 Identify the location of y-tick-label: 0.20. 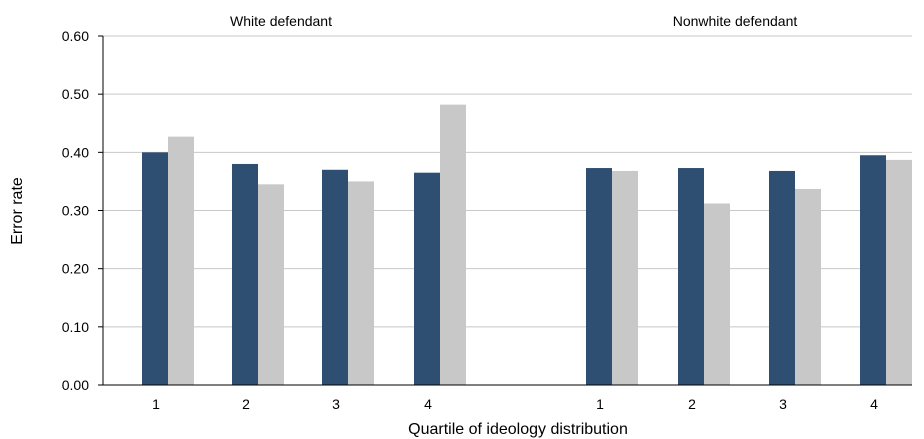
(75, 269).